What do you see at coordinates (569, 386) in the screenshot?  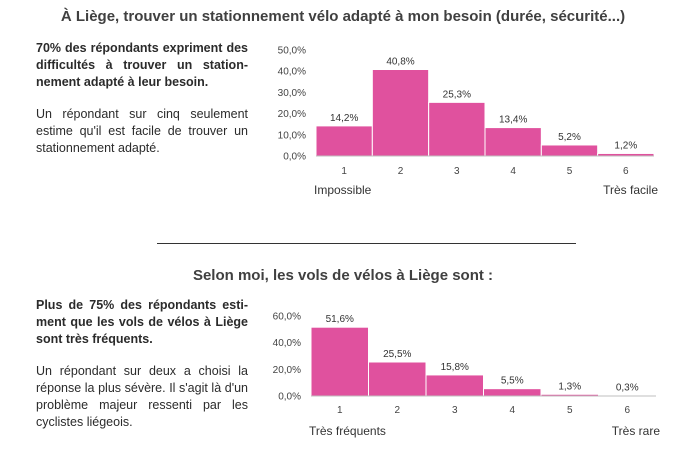 I see `chart-2-data-label: 1,3%` at bounding box center [569, 386].